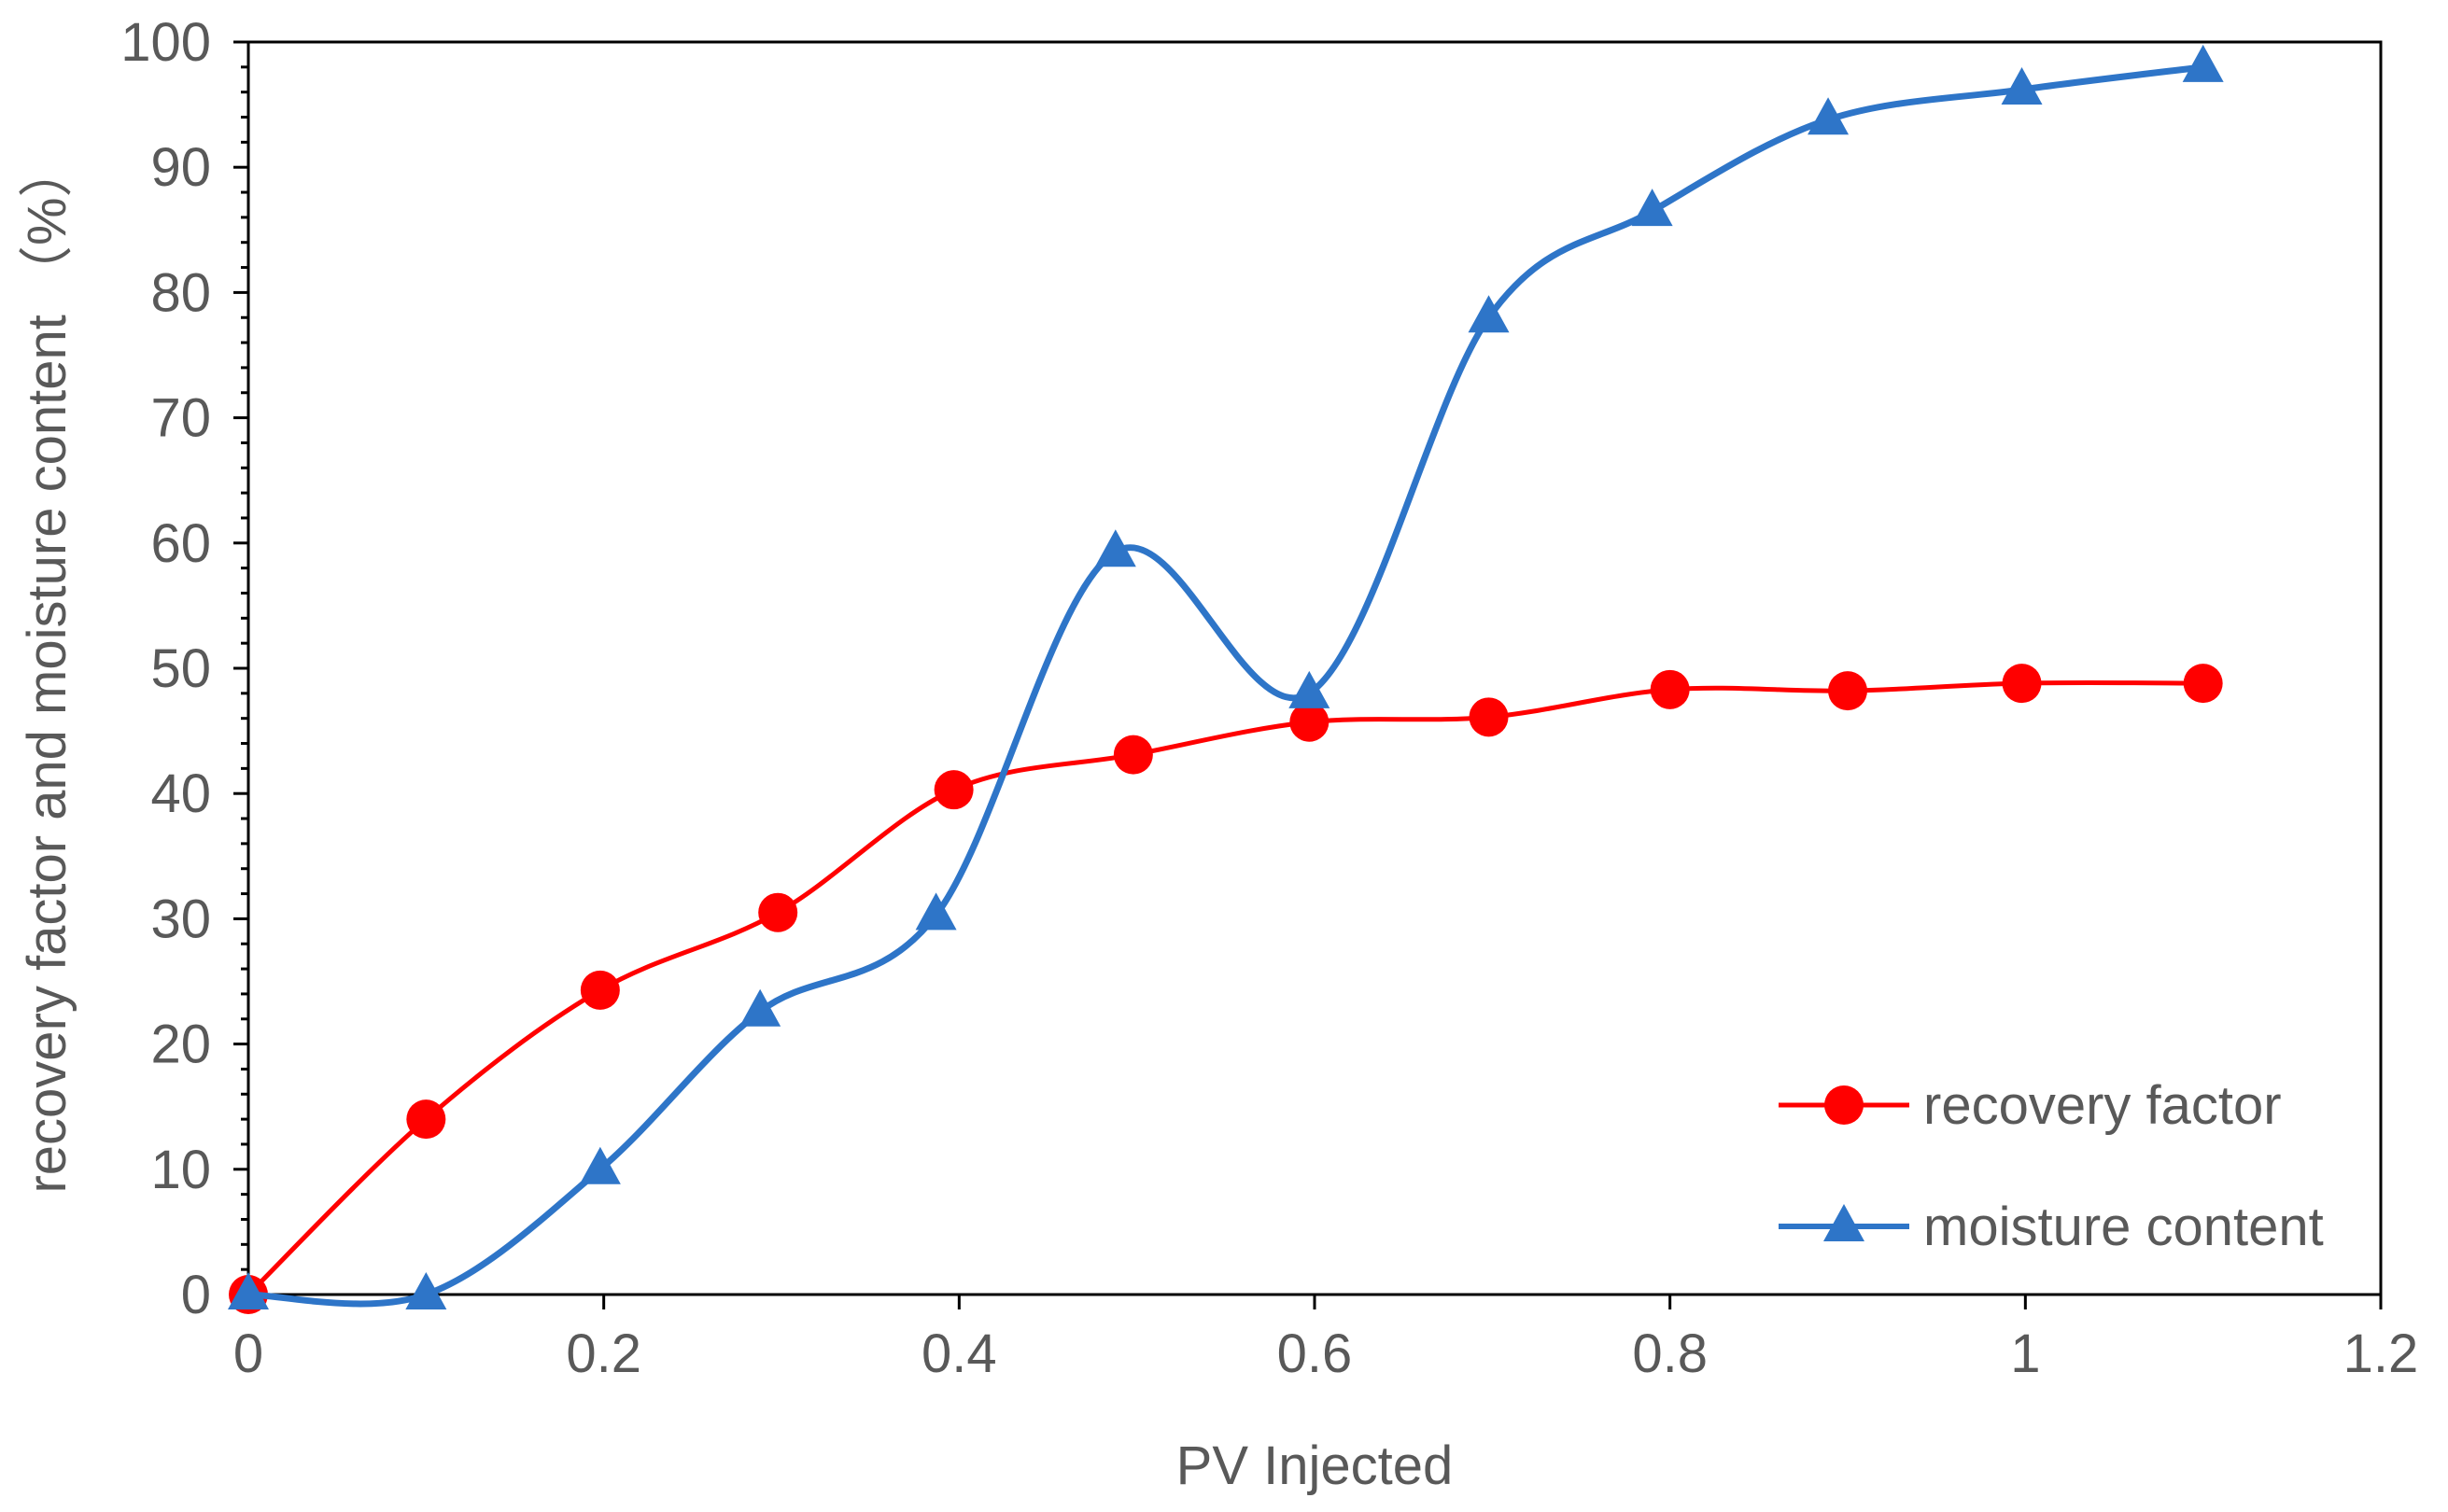  What do you see at coordinates (959, 1353) in the screenshot?
I see `x-tick-label: 0.4` at bounding box center [959, 1353].